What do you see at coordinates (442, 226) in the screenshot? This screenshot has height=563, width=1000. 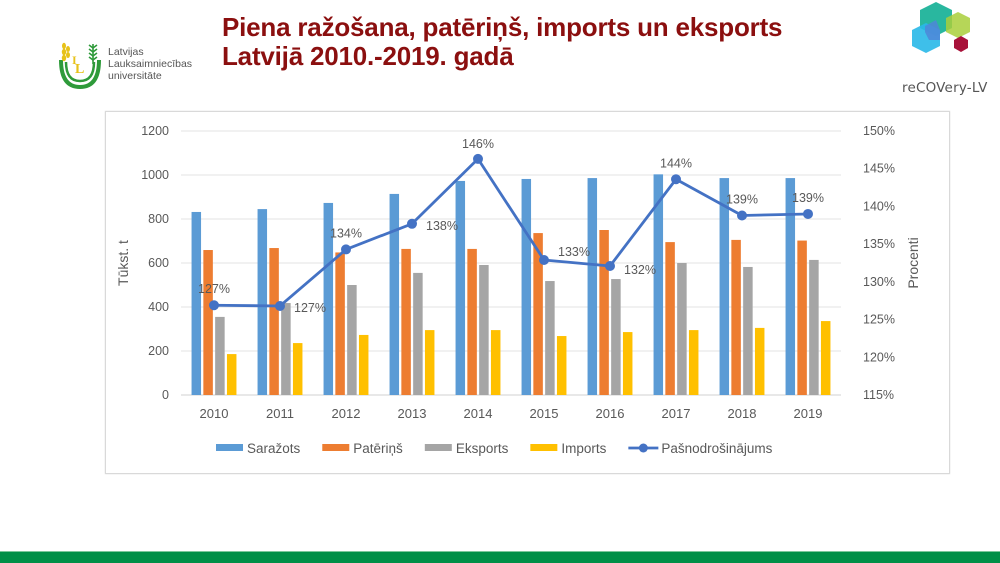 I see `data-label-2013: 138%` at bounding box center [442, 226].